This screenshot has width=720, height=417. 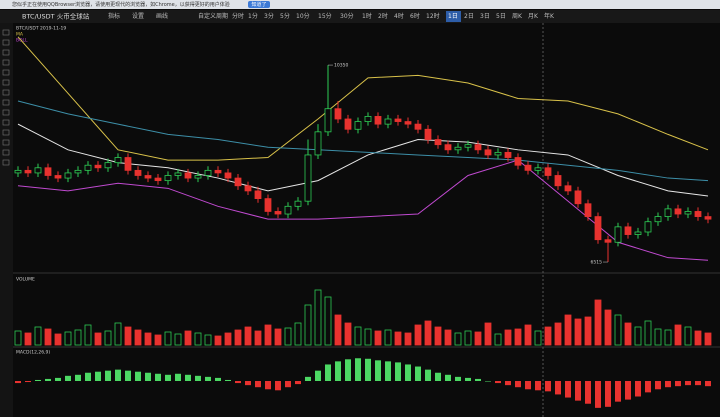 What do you see at coordinates (549, 16) in the screenshot?
I see `period: 年K` at bounding box center [549, 16].